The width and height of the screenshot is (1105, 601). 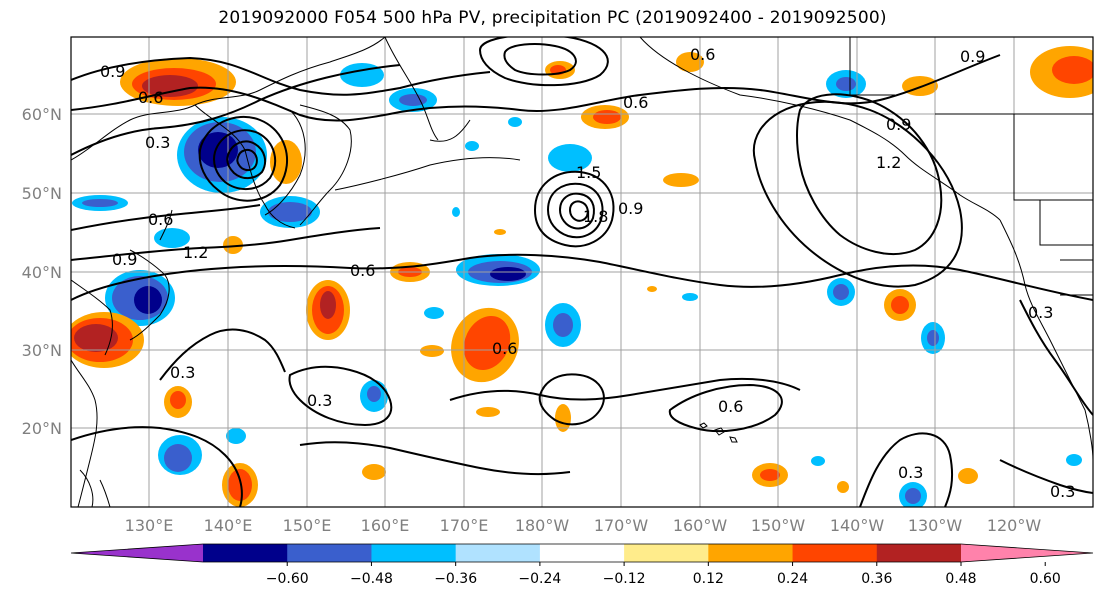 What do you see at coordinates (42, 114) in the screenshot?
I see `lat-label: 60°N` at bounding box center [42, 114].